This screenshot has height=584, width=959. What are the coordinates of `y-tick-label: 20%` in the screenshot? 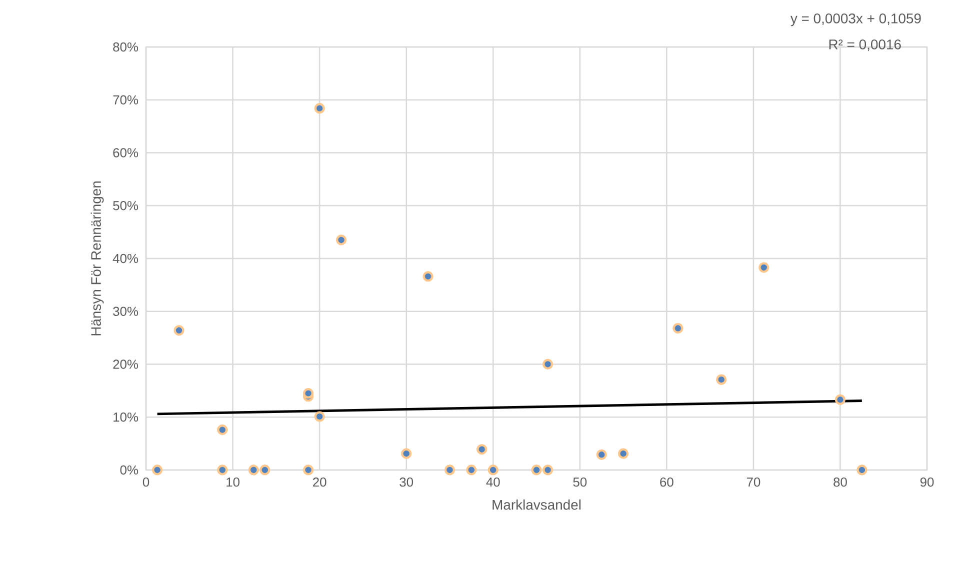 It's located at (125, 364).